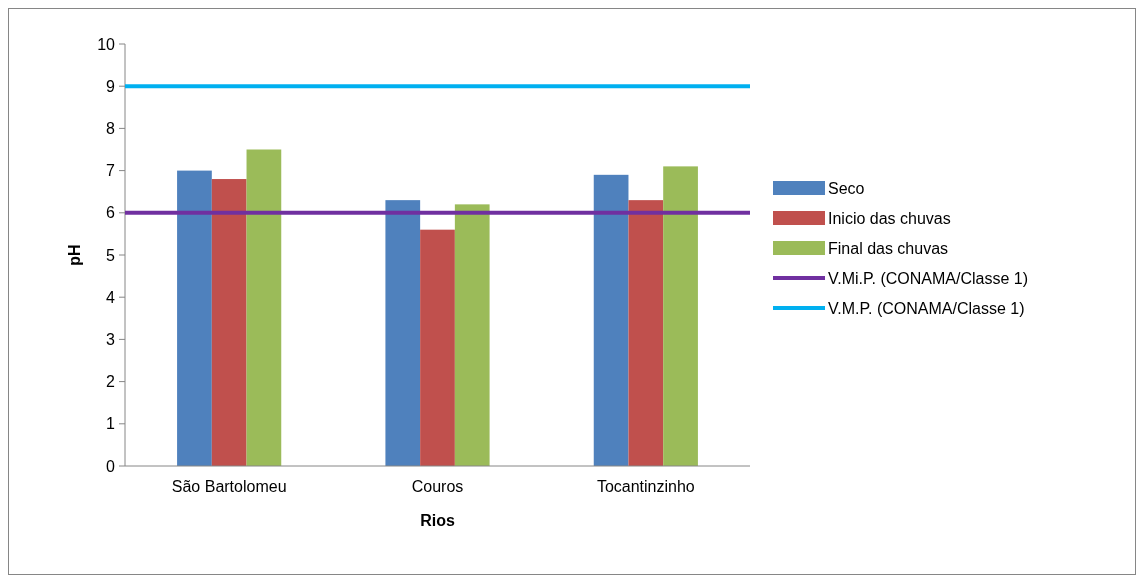 The width and height of the screenshot is (1144, 583). Describe the element at coordinates (111, 86) in the screenshot. I see `y-tick-label: 9` at that location.